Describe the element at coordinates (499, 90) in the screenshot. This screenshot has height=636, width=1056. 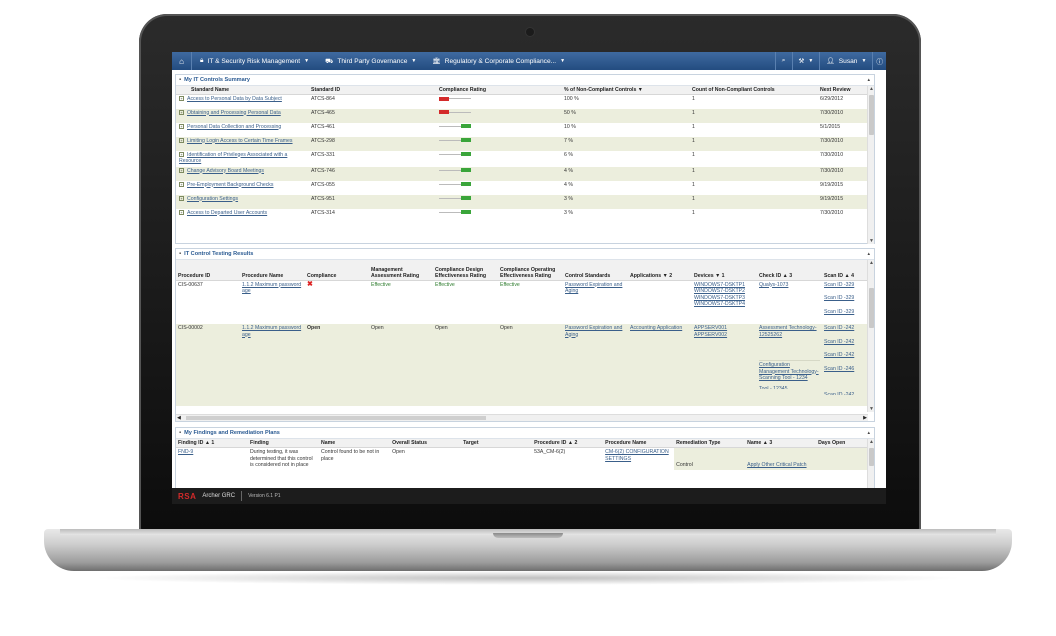
I see `col-compliance-rating: Compliance Rating` at that location.